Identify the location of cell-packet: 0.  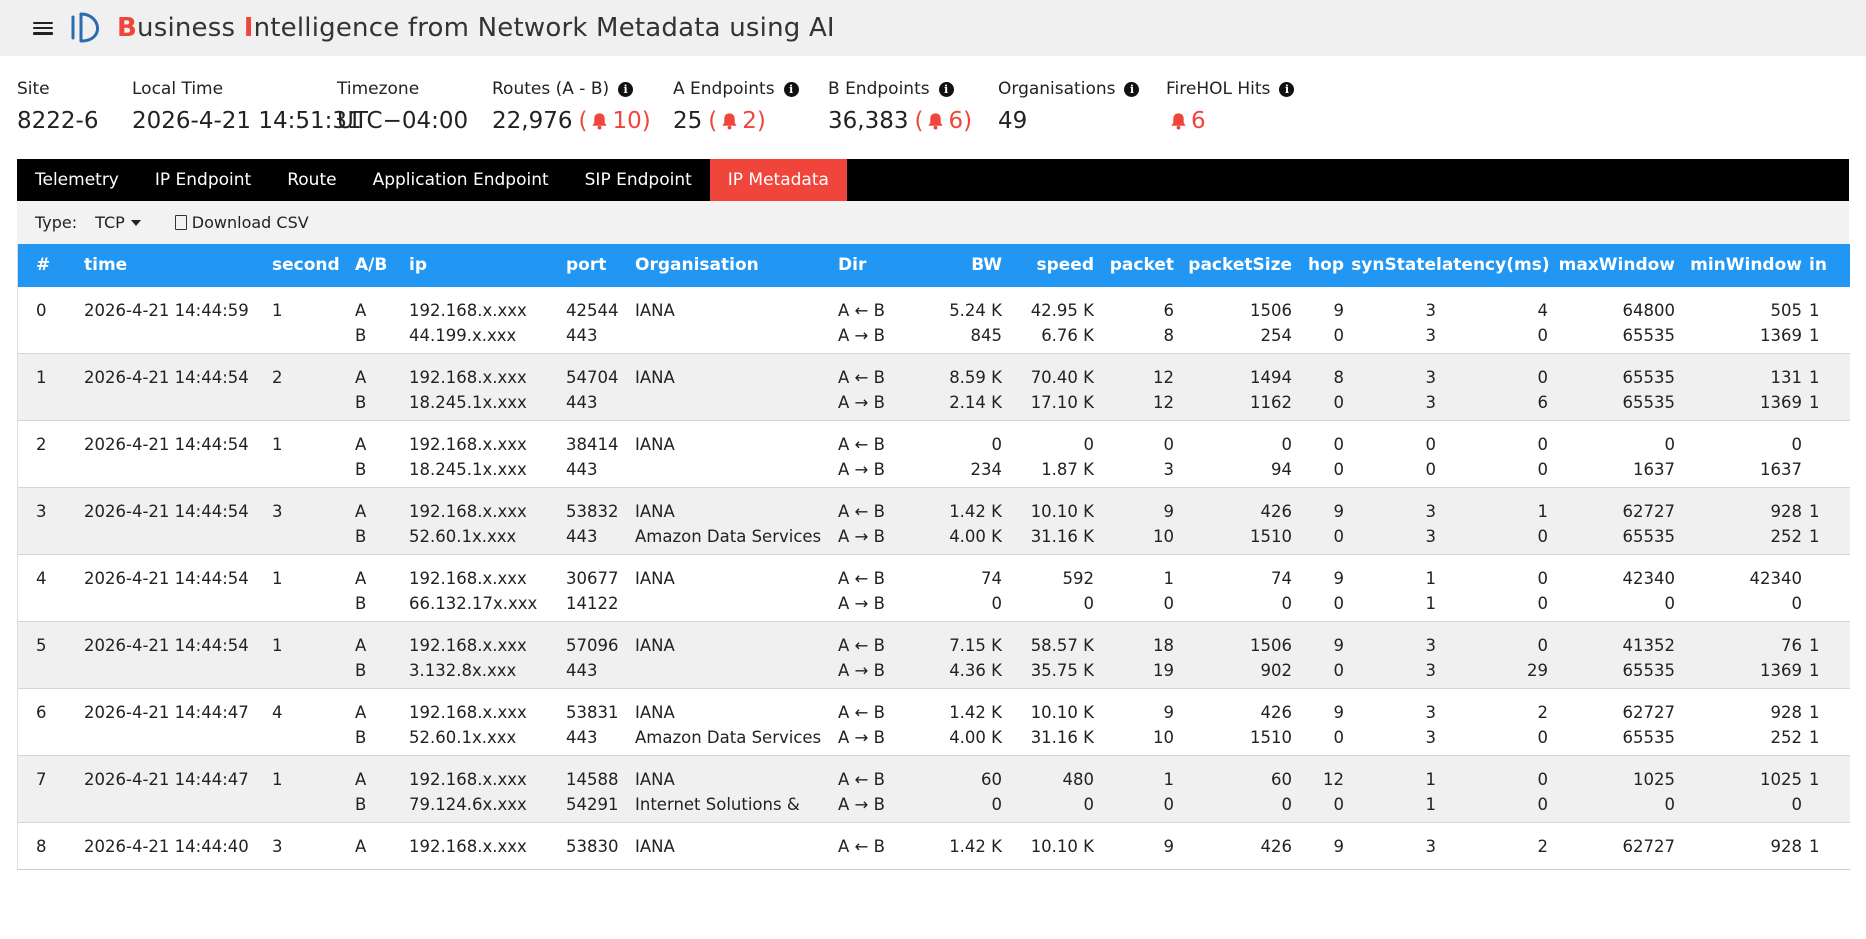
(1169, 444).